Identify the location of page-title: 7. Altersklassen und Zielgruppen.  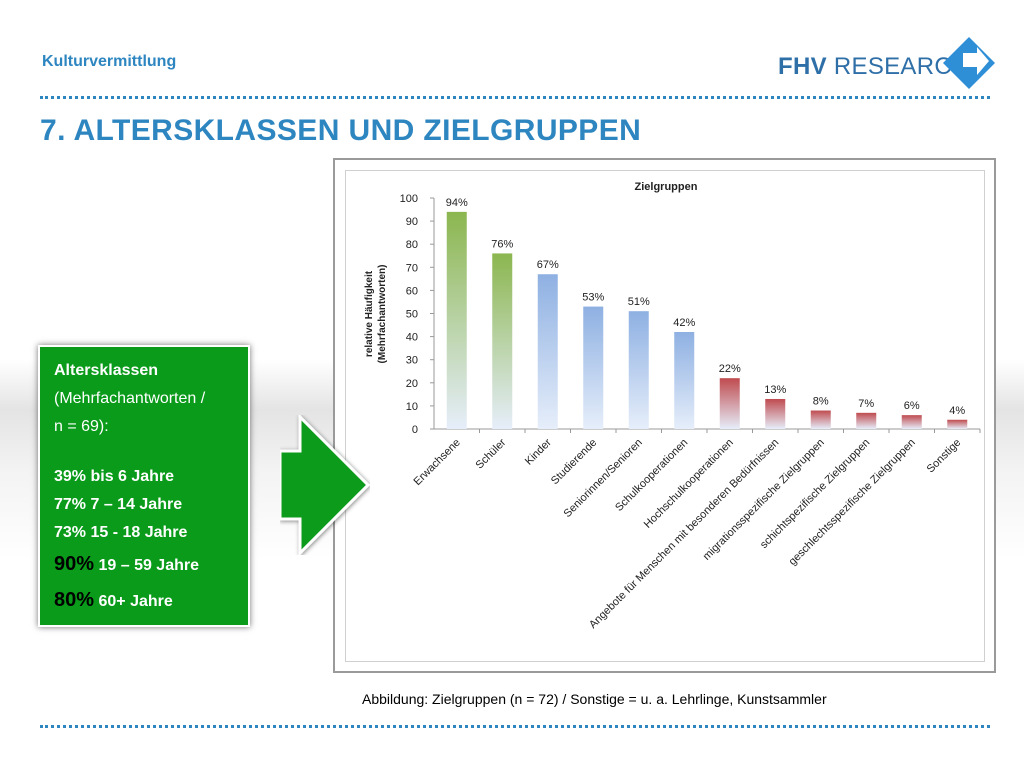
(341, 130).